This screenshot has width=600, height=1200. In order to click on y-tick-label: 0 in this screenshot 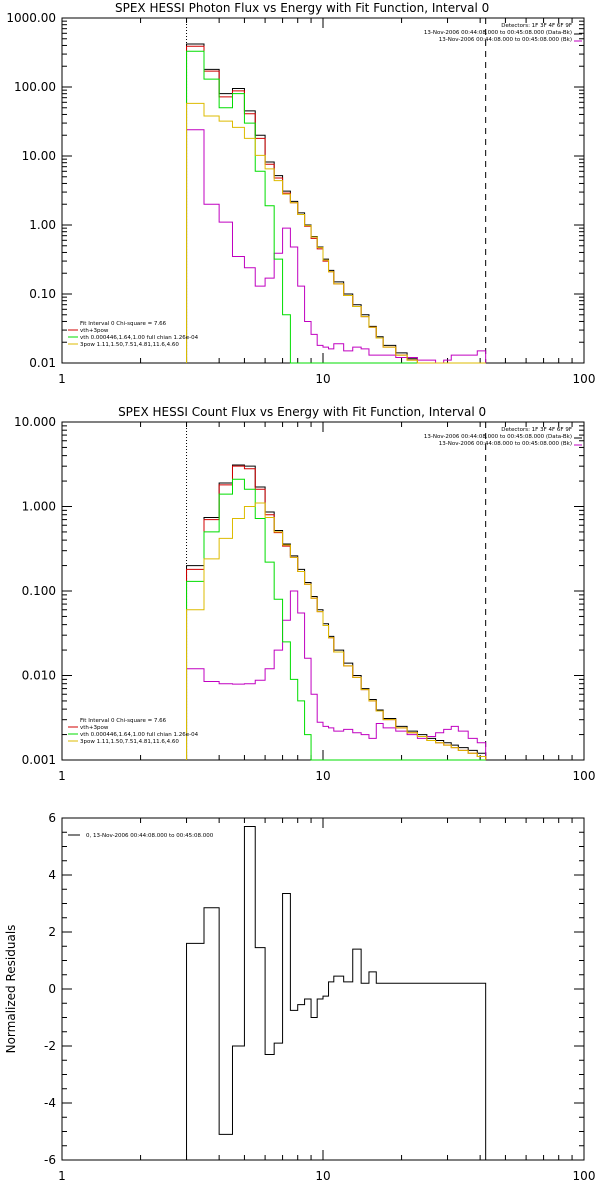, I will do `click(52, 989)`.